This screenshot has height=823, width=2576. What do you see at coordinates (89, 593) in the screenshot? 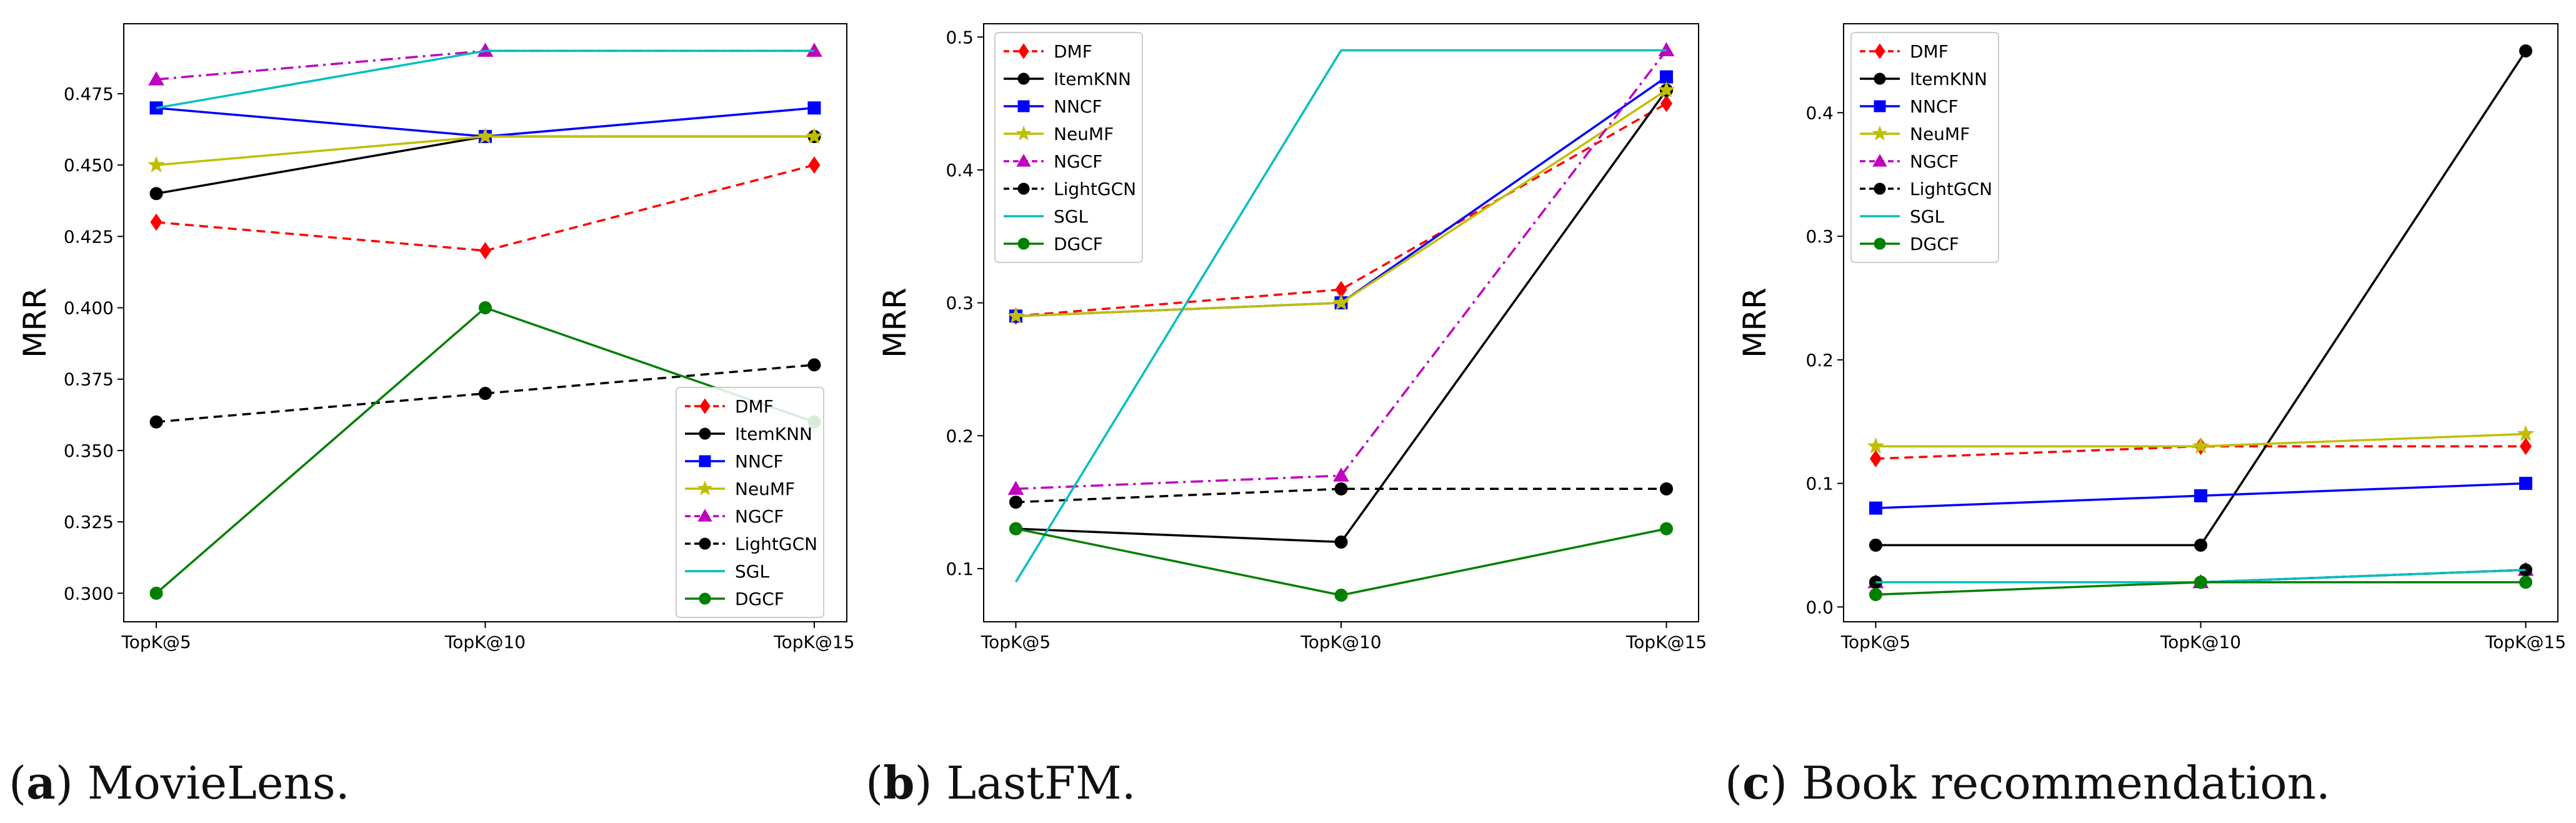
I see `y-tick-label: 0.300` at bounding box center [89, 593].